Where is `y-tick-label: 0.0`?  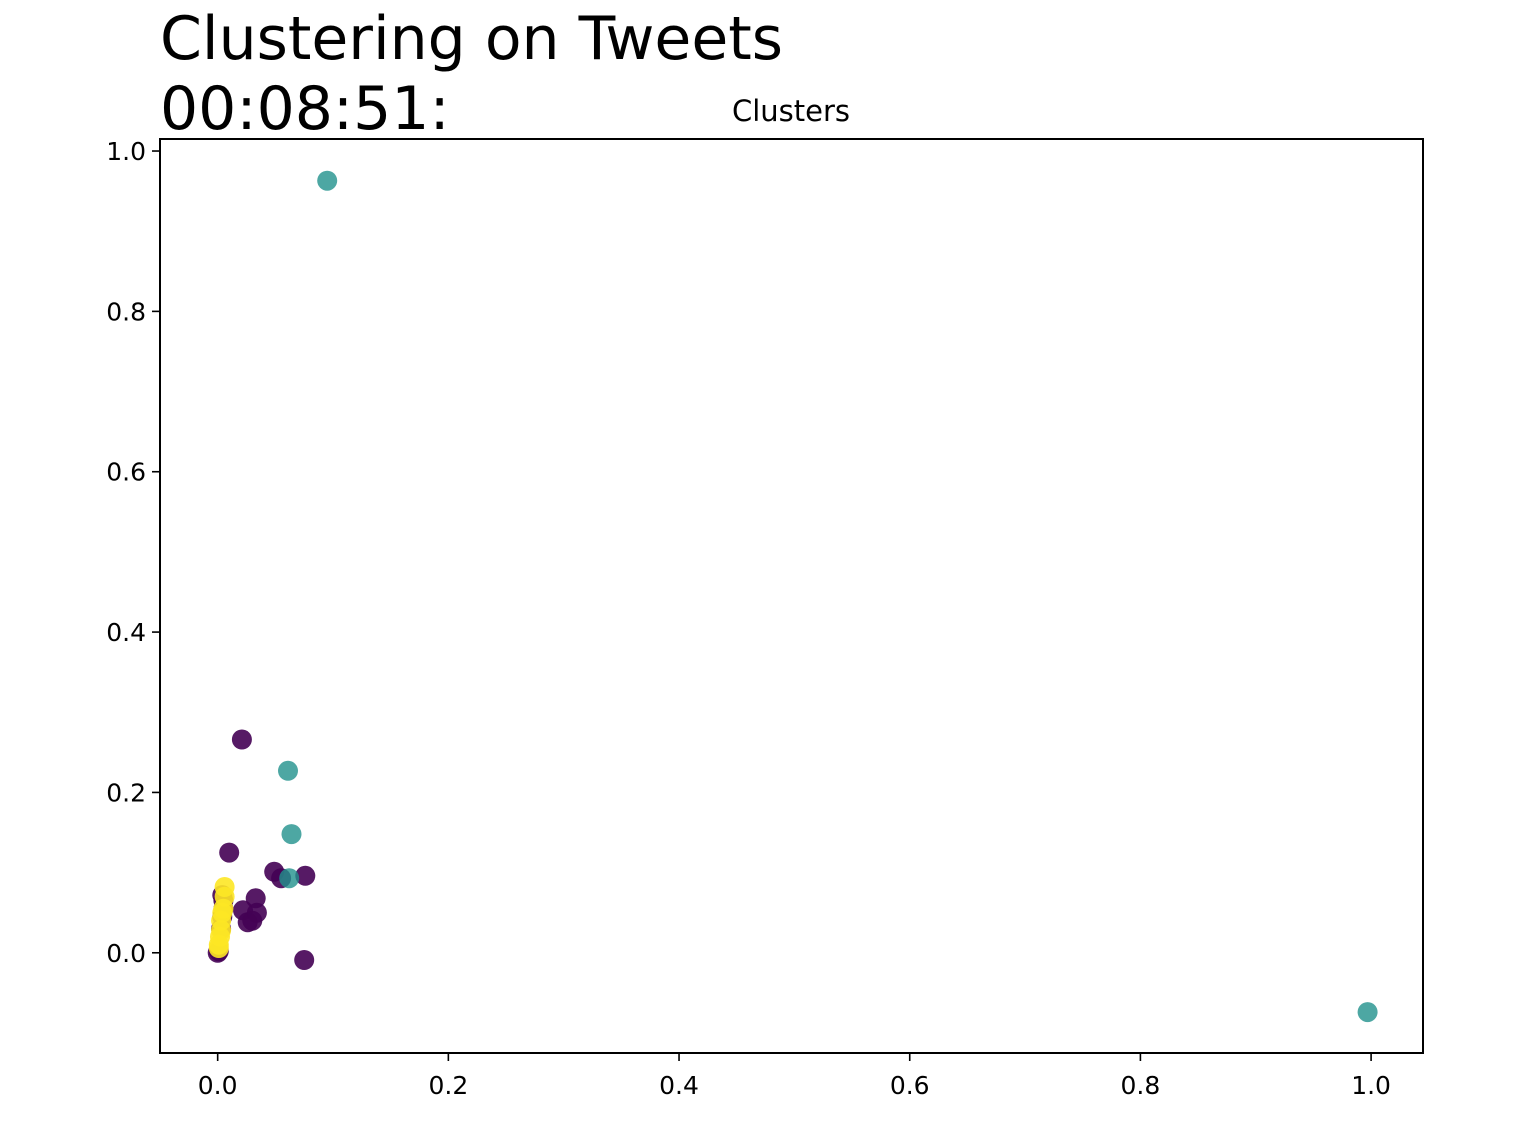
y-tick-label: 0.0 is located at coordinates (126, 953).